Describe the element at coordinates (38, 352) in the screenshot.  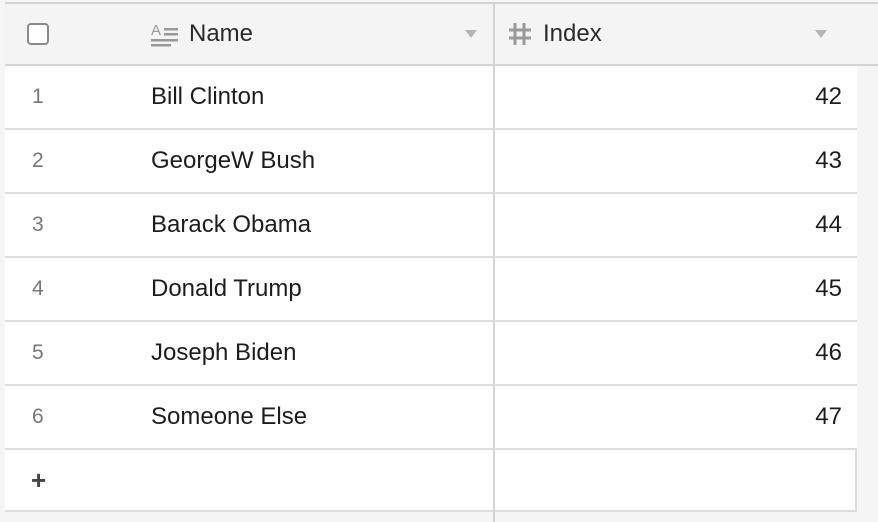
I see `row-number: 5` at that location.